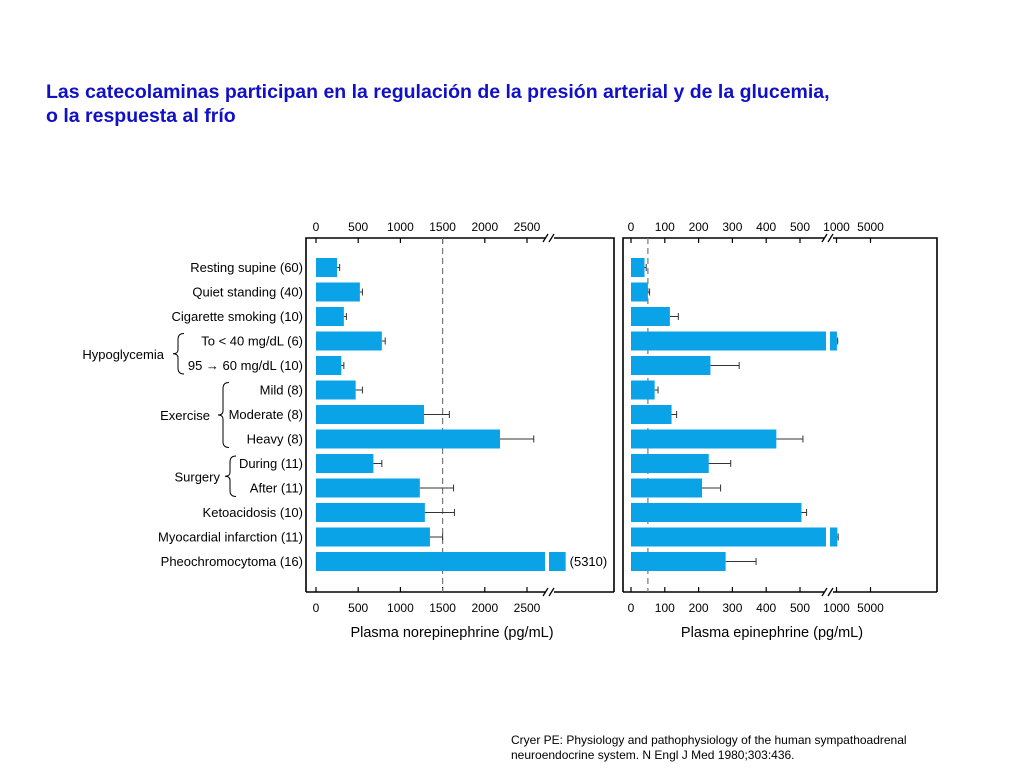 This screenshot has width=1024, height=768. Describe the element at coordinates (197, 476) in the screenshot. I see `group-label: Surgery` at that location.